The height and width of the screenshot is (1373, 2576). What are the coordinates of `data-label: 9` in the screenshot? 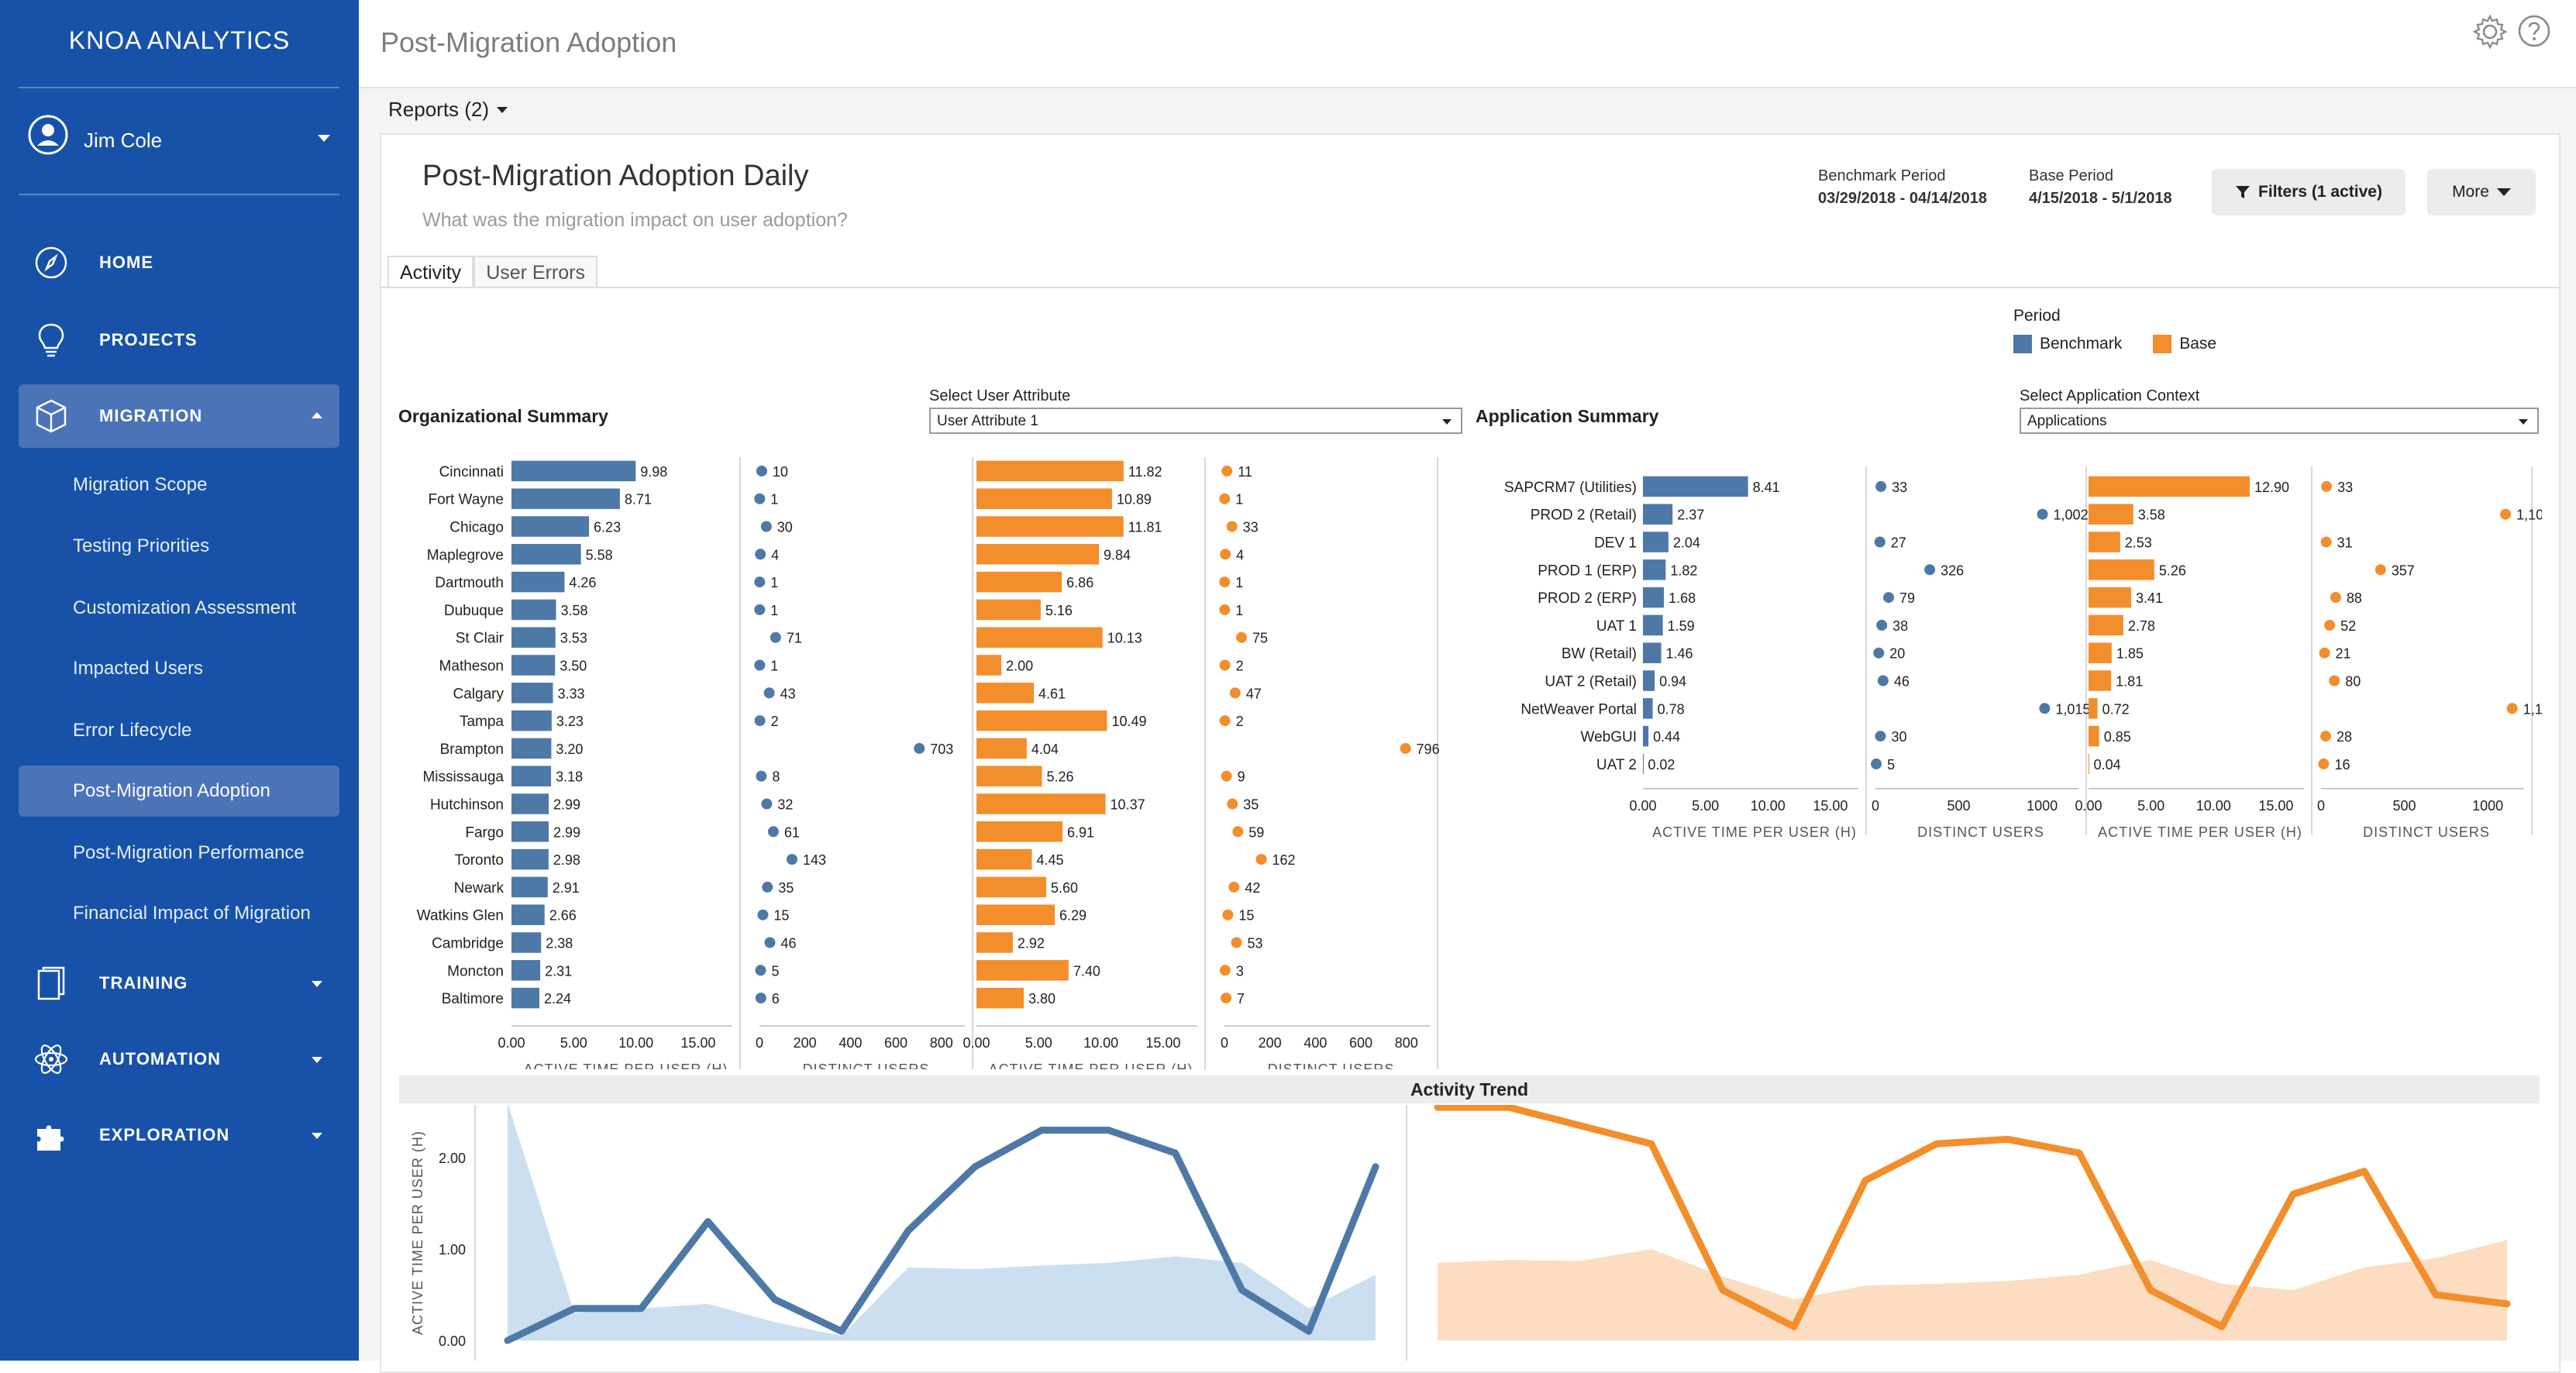 It's located at (1241, 777).